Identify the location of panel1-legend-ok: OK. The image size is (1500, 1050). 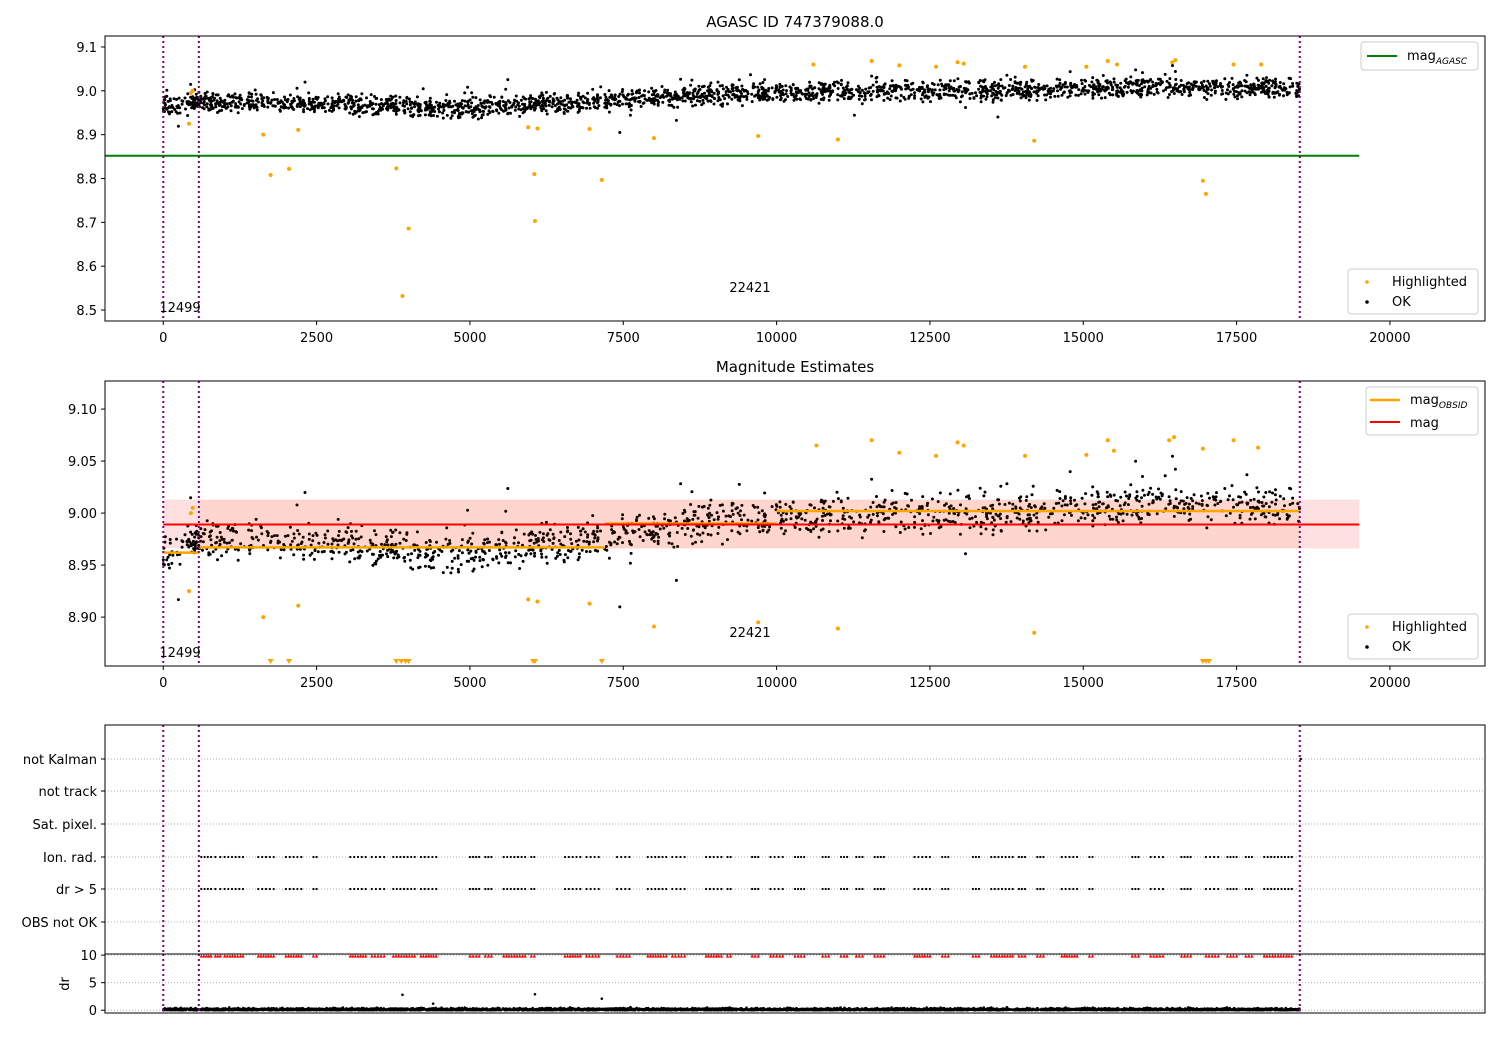
(1401, 302).